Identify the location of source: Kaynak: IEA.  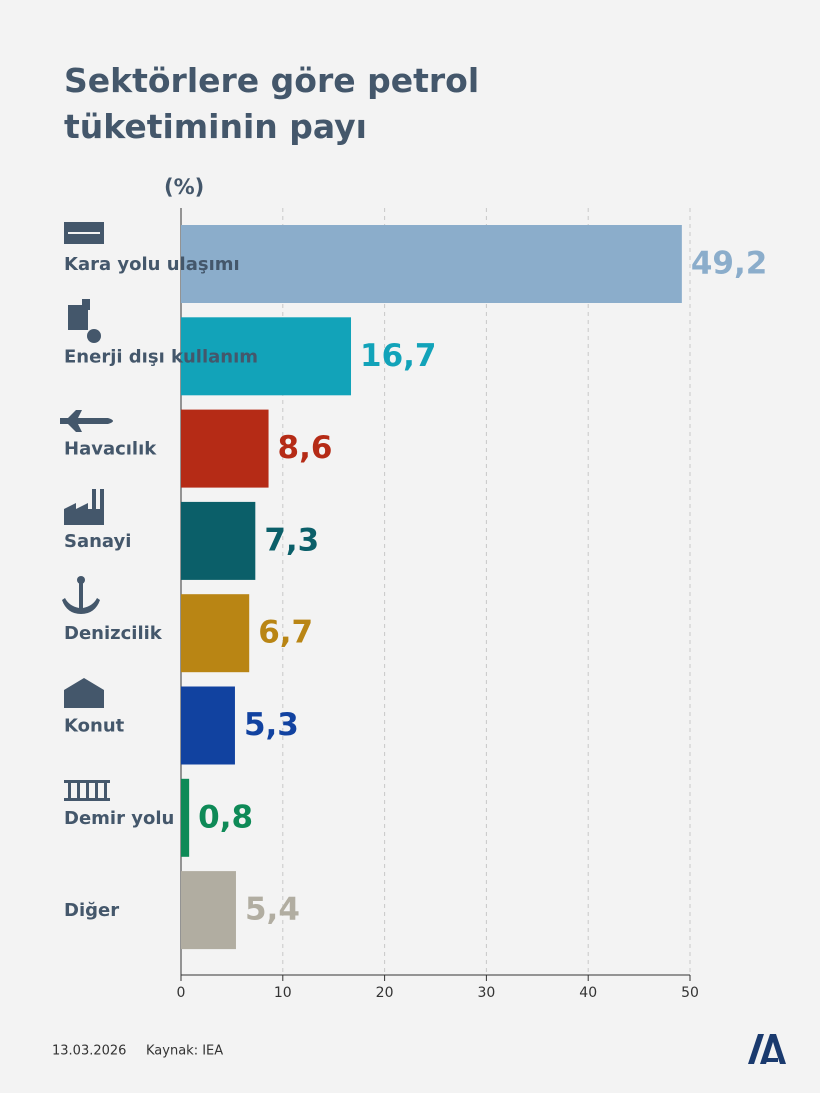
(184, 1051).